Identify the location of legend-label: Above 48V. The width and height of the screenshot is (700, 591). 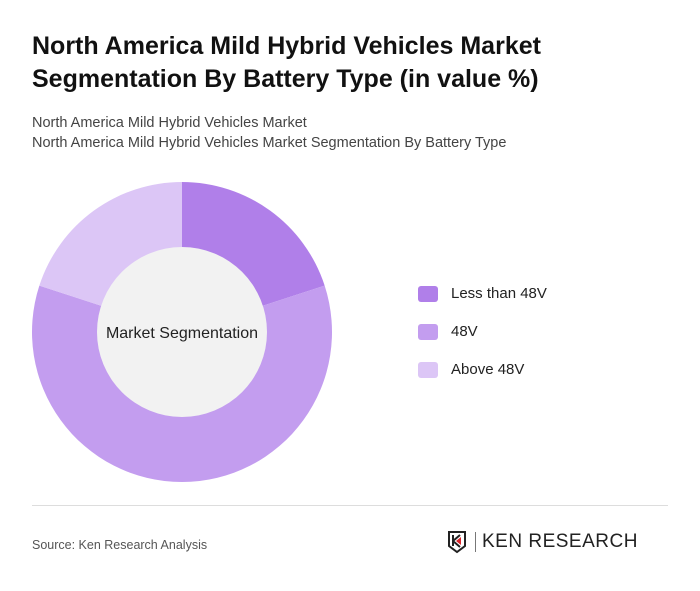
(488, 369).